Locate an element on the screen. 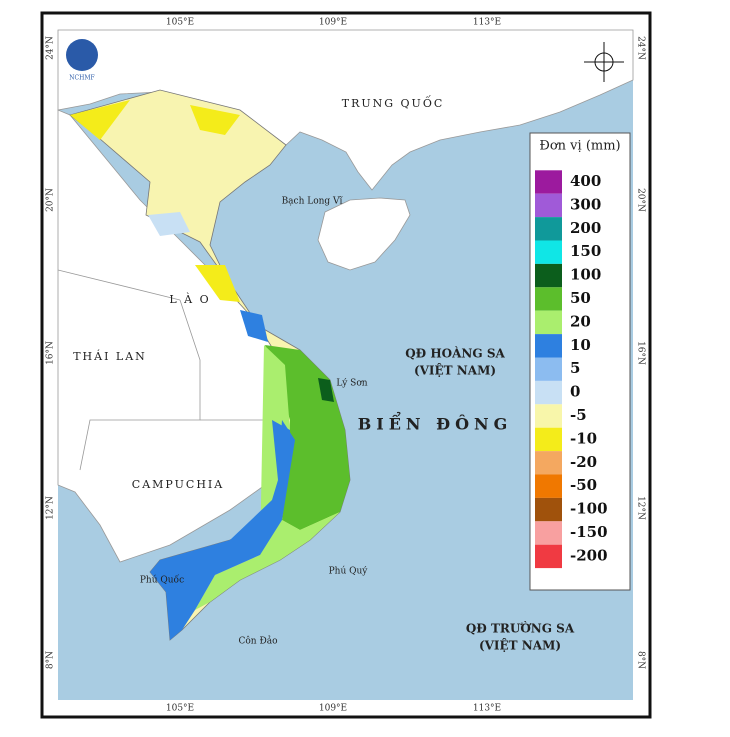 The image size is (730, 737). legend-label: 0 is located at coordinates (575, 392).